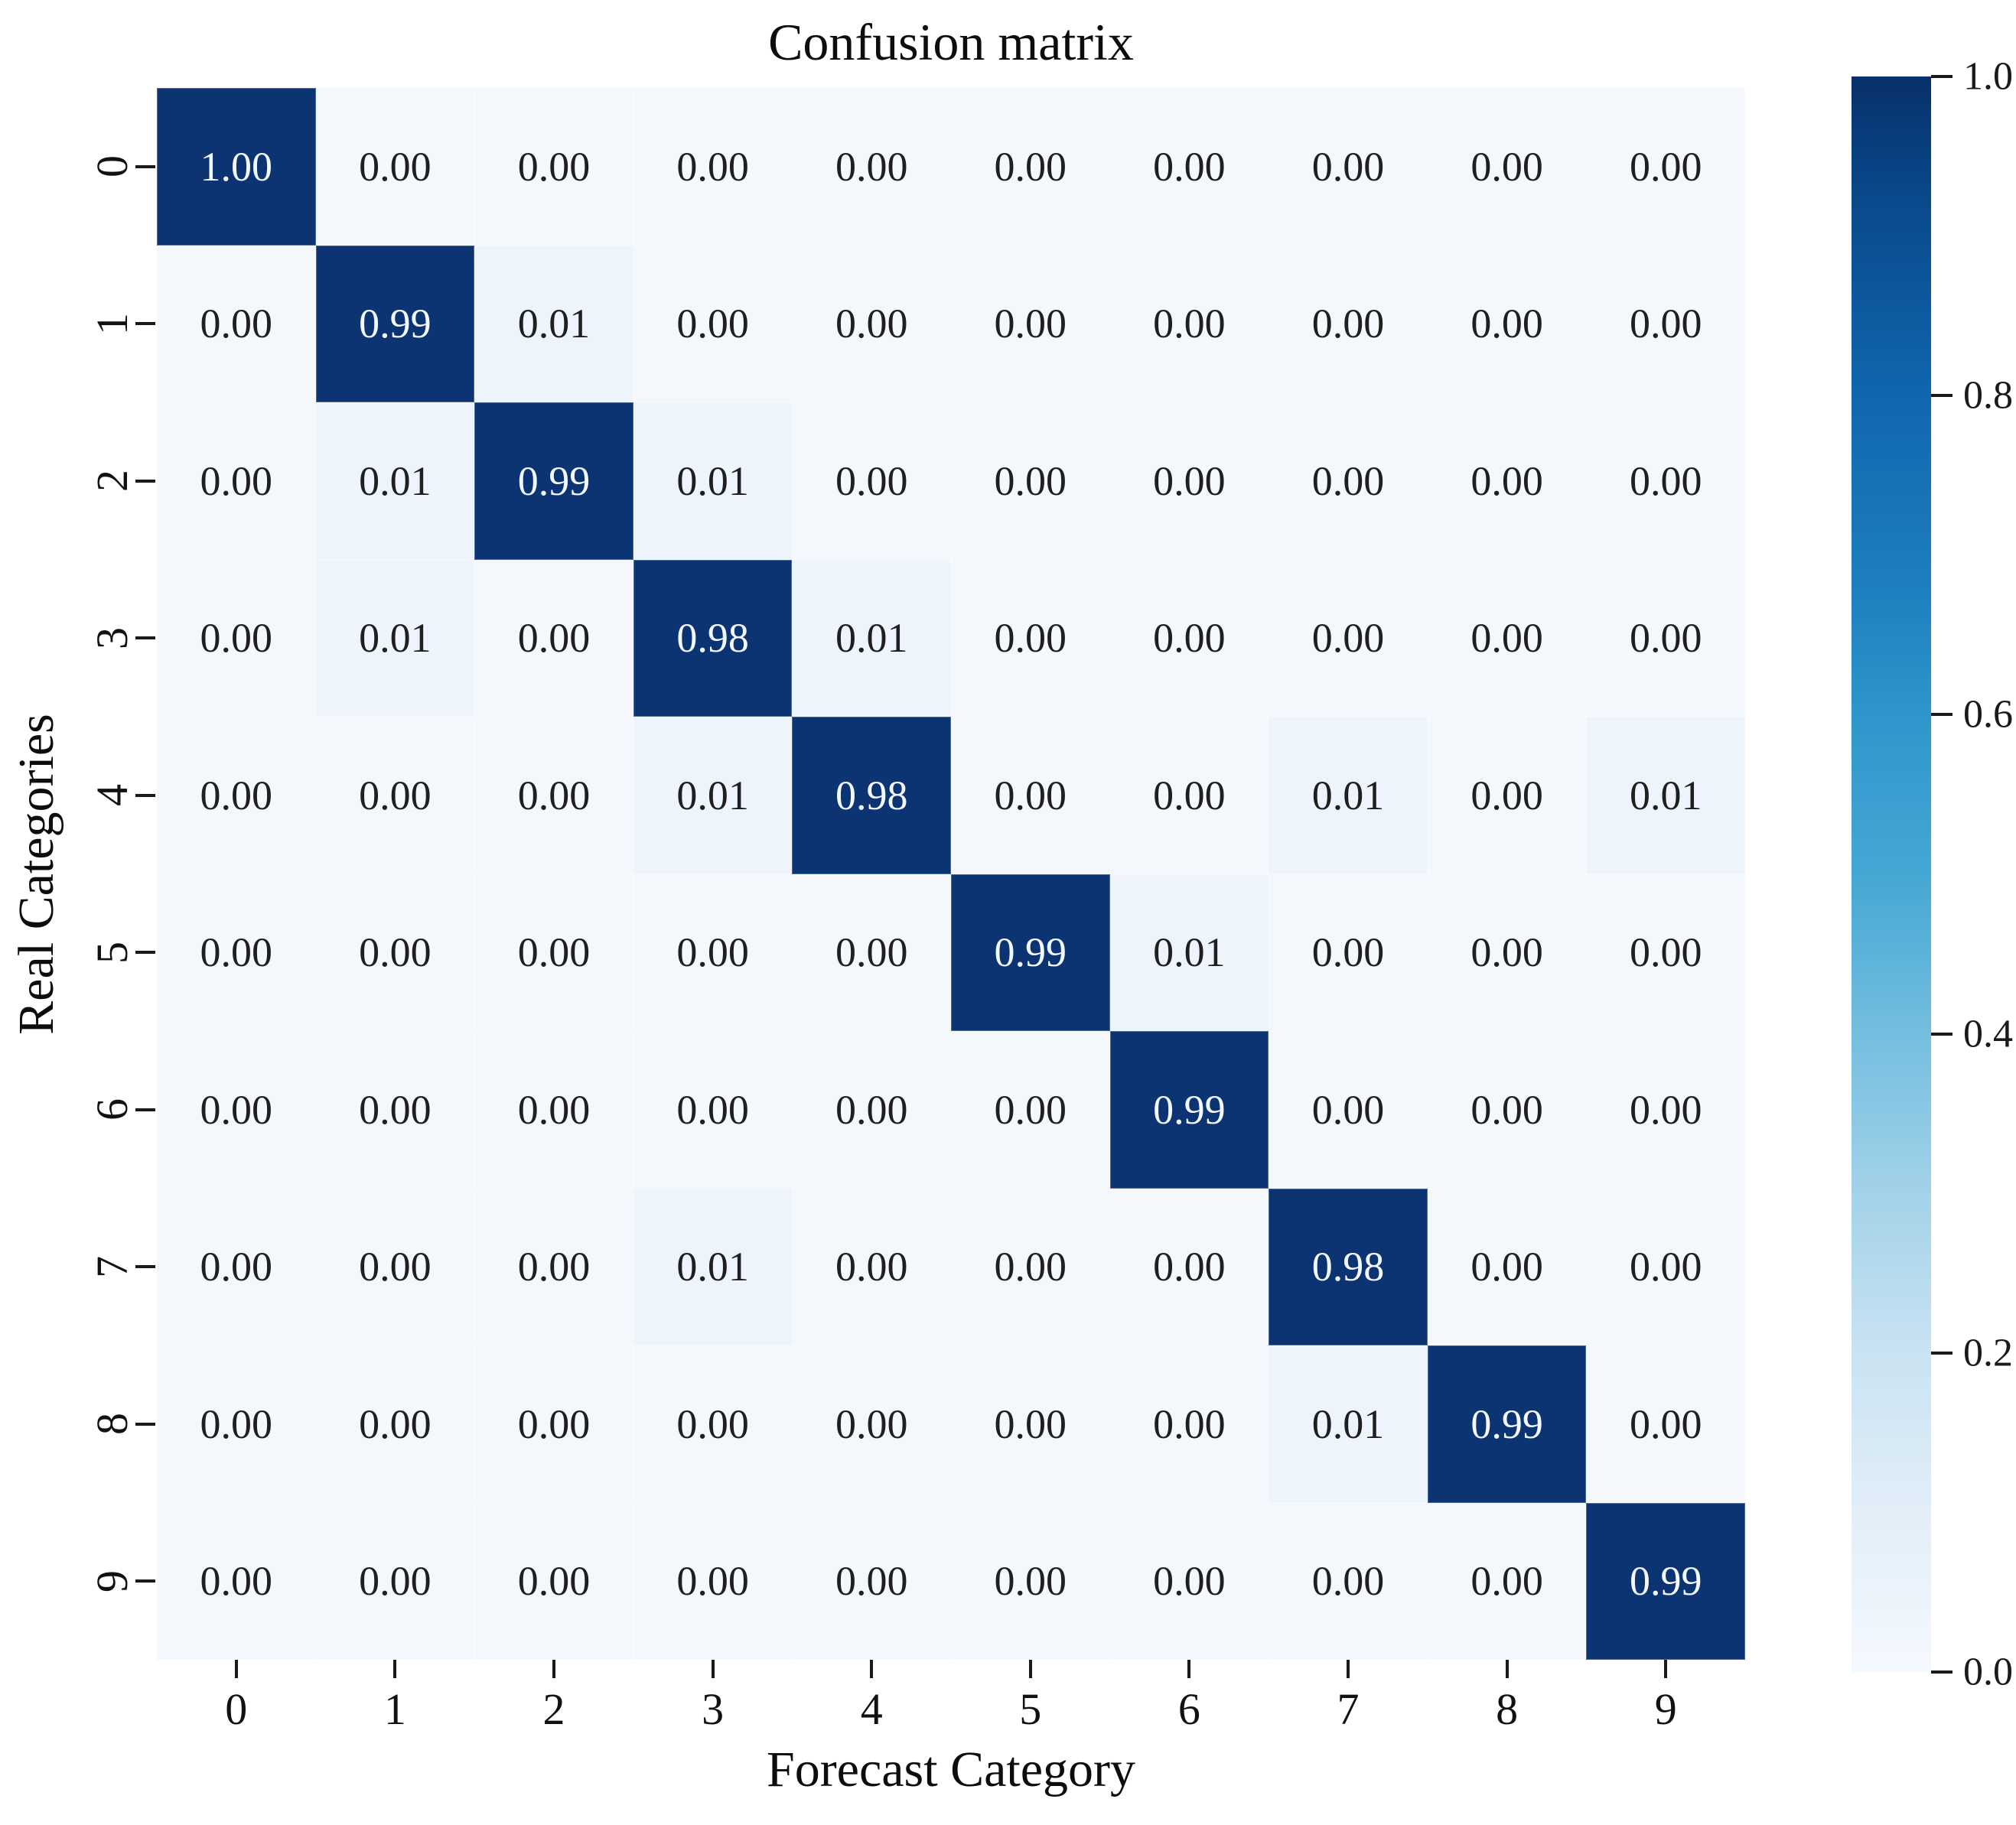 This screenshot has height=1825, width=2016. What do you see at coordinates (1348, 481) in the screenshot?
I see `cell-r2-c7: 0.00` at bounding box center [1348, 481].